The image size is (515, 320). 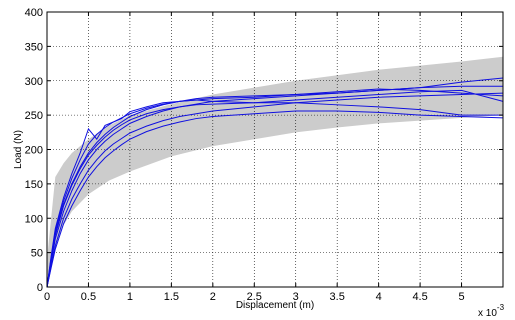 What do you see at coordinates (47, 297) in the screenshot?
I see `x-tick-label: 0` at bounding box center [47, 297].